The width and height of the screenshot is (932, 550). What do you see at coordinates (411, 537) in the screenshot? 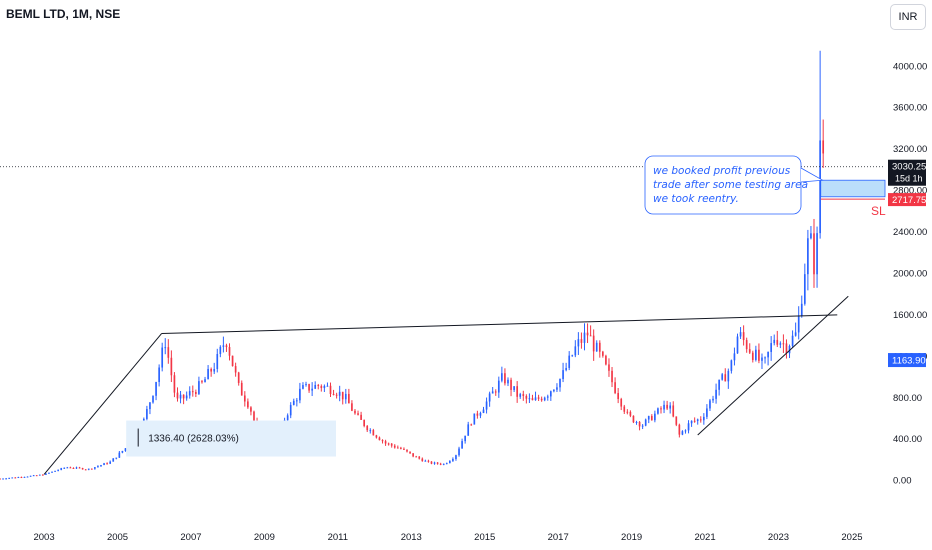
I see `x-tick-label: 2013` at bounding box center [411, 537].